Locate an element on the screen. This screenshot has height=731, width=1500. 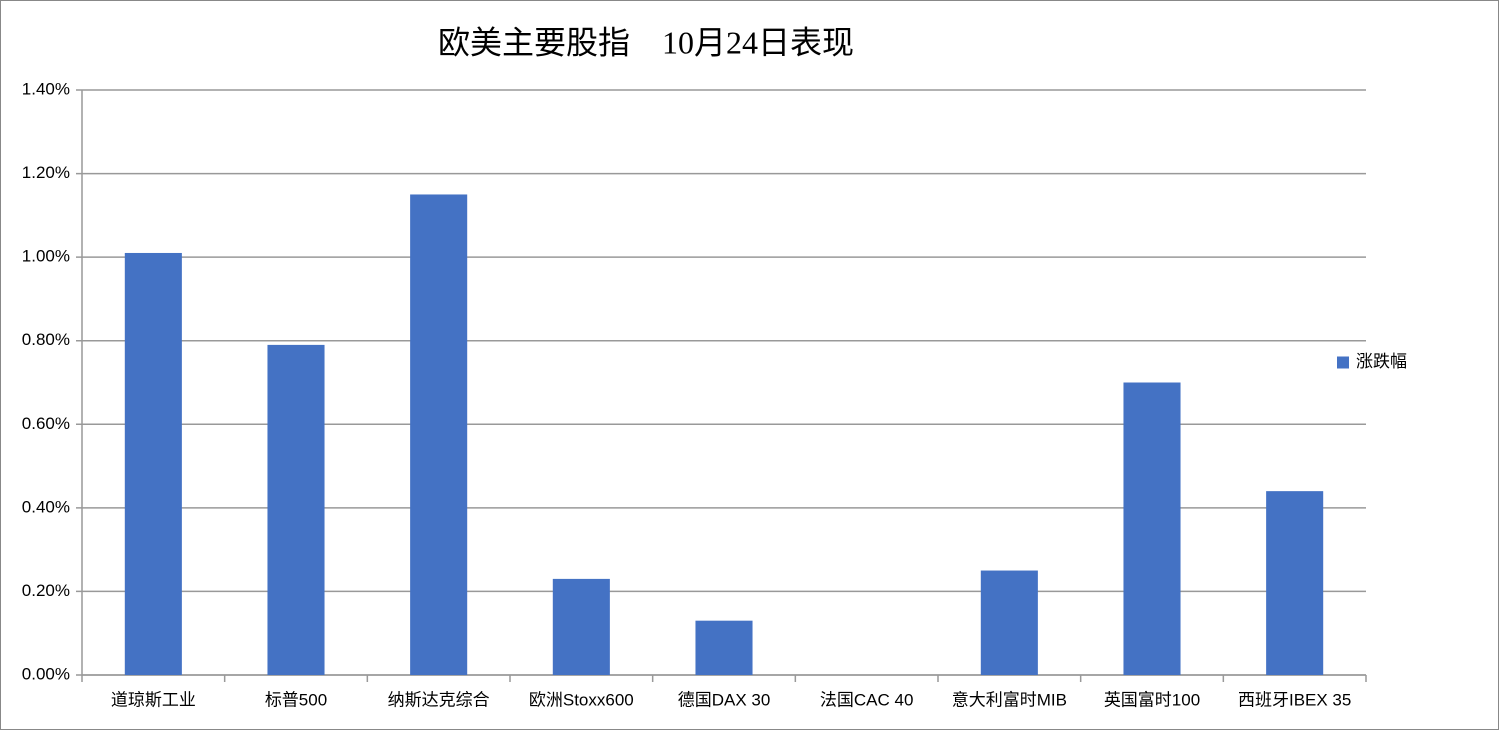
x-tick-label: 意大利富时MIB is located at coordinates (1009, 699).